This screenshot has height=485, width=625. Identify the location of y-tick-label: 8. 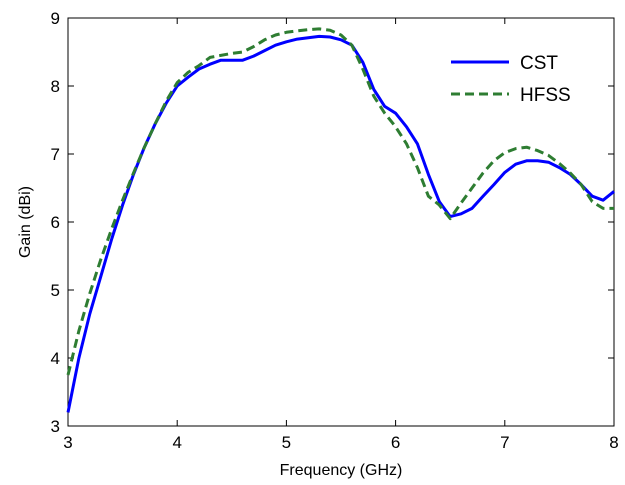
(55, 86).